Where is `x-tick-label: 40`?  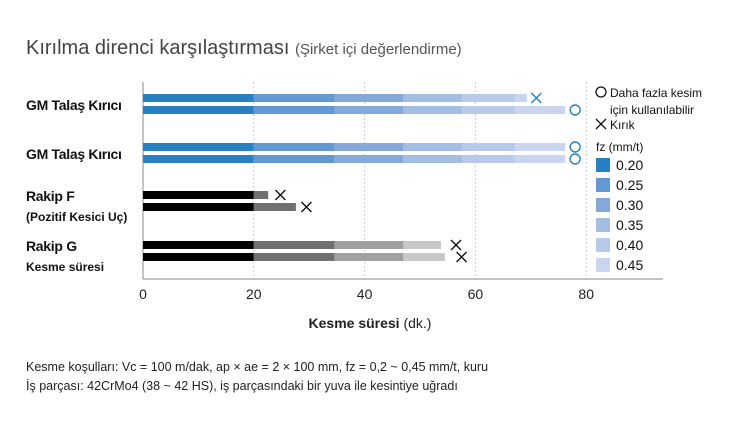
x-tick-label: 40 is located at coordinates (365, 294).